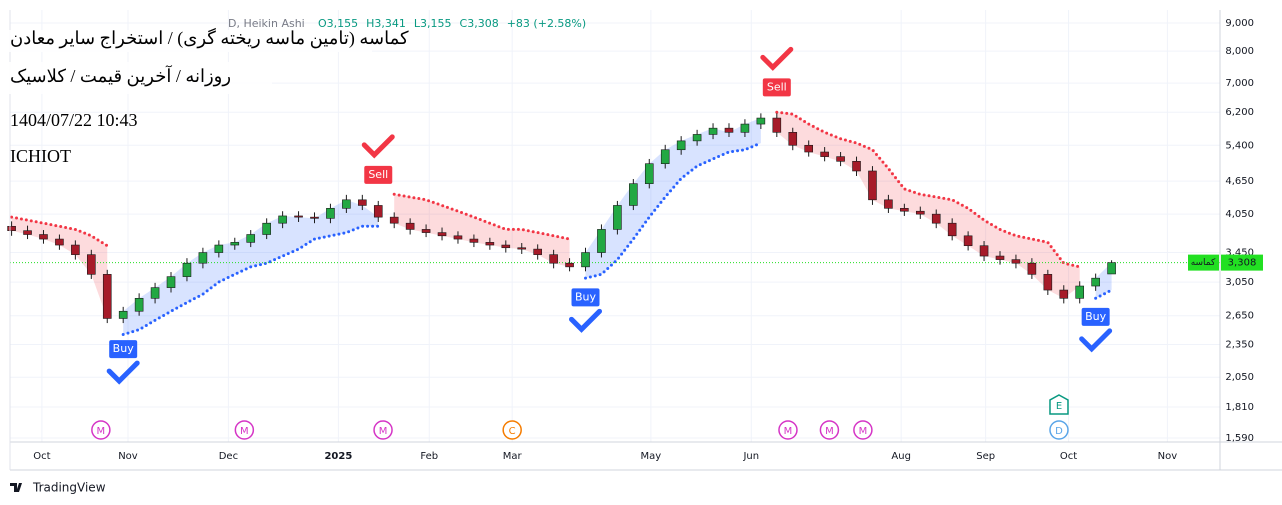  What do you see at coordinates (338, 456) in the screenshot?
I see `x-tick-label: 2025` at bounding box center [338, 456].